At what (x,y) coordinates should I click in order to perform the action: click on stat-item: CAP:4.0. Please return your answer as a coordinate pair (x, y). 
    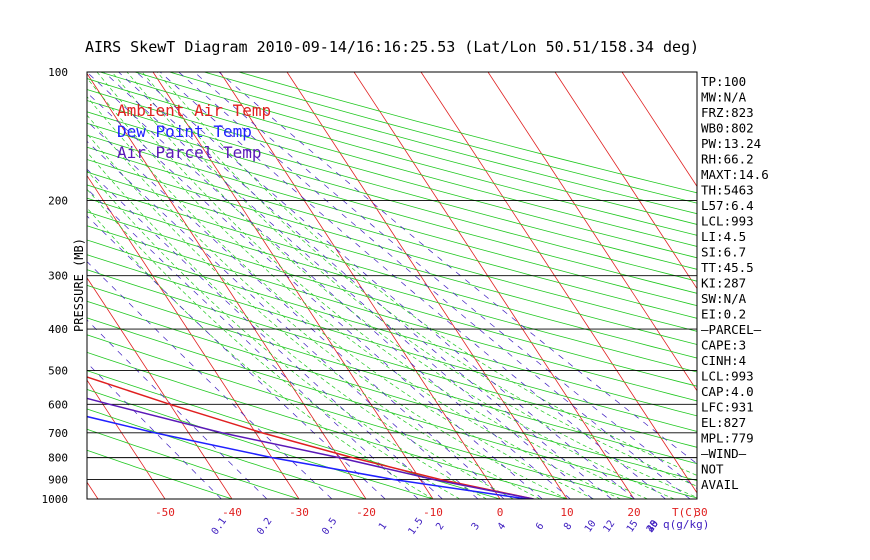
    Looking at the image, I should click on (727, 391).